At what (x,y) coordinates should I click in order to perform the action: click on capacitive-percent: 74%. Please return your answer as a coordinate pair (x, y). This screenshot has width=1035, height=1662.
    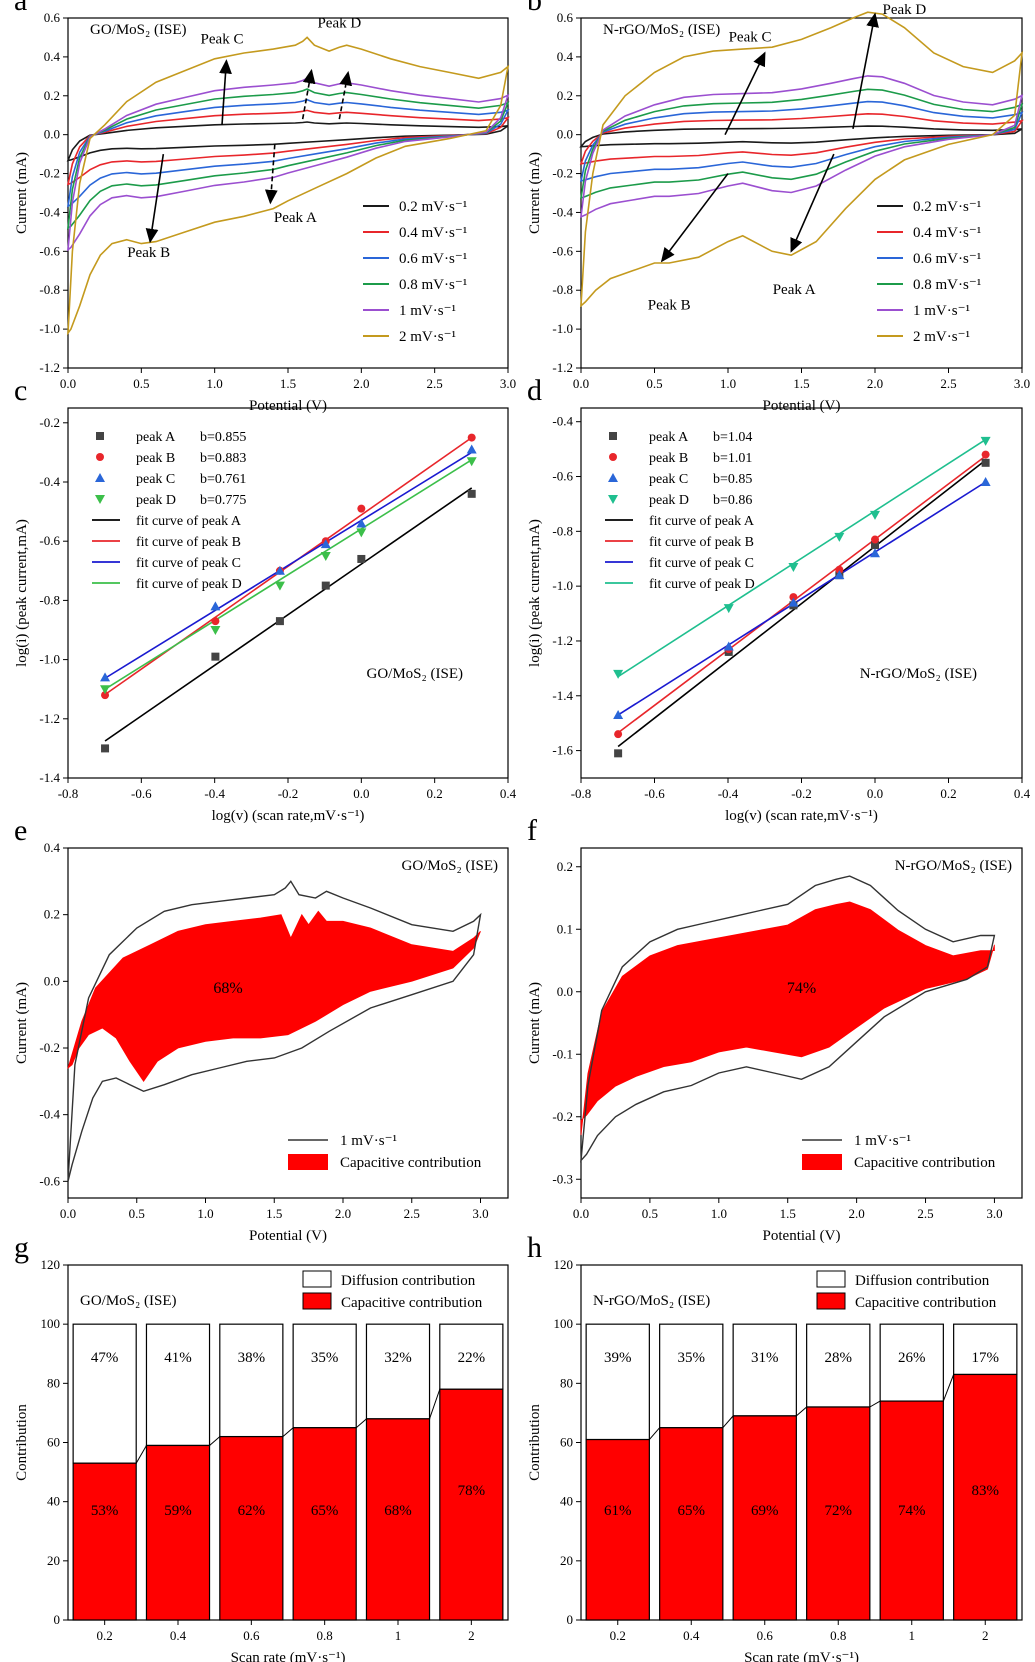
    Looking at the image, I should click on (801, 988).